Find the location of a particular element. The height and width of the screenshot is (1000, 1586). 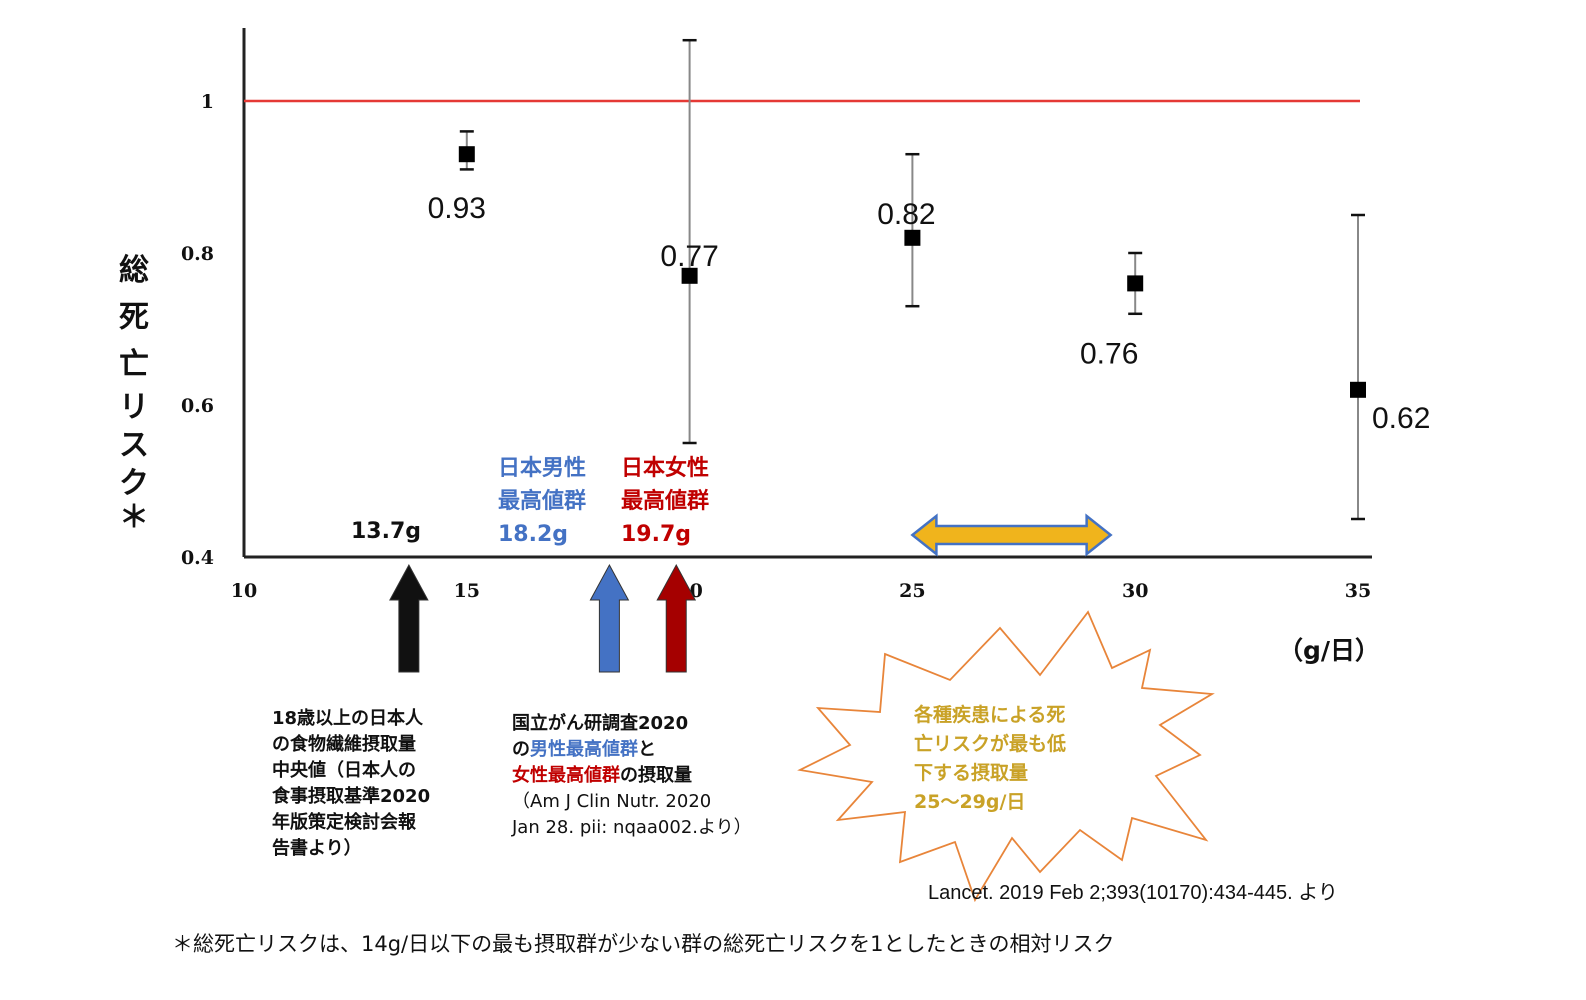

median-arrow is located at coordinates (409, 618).